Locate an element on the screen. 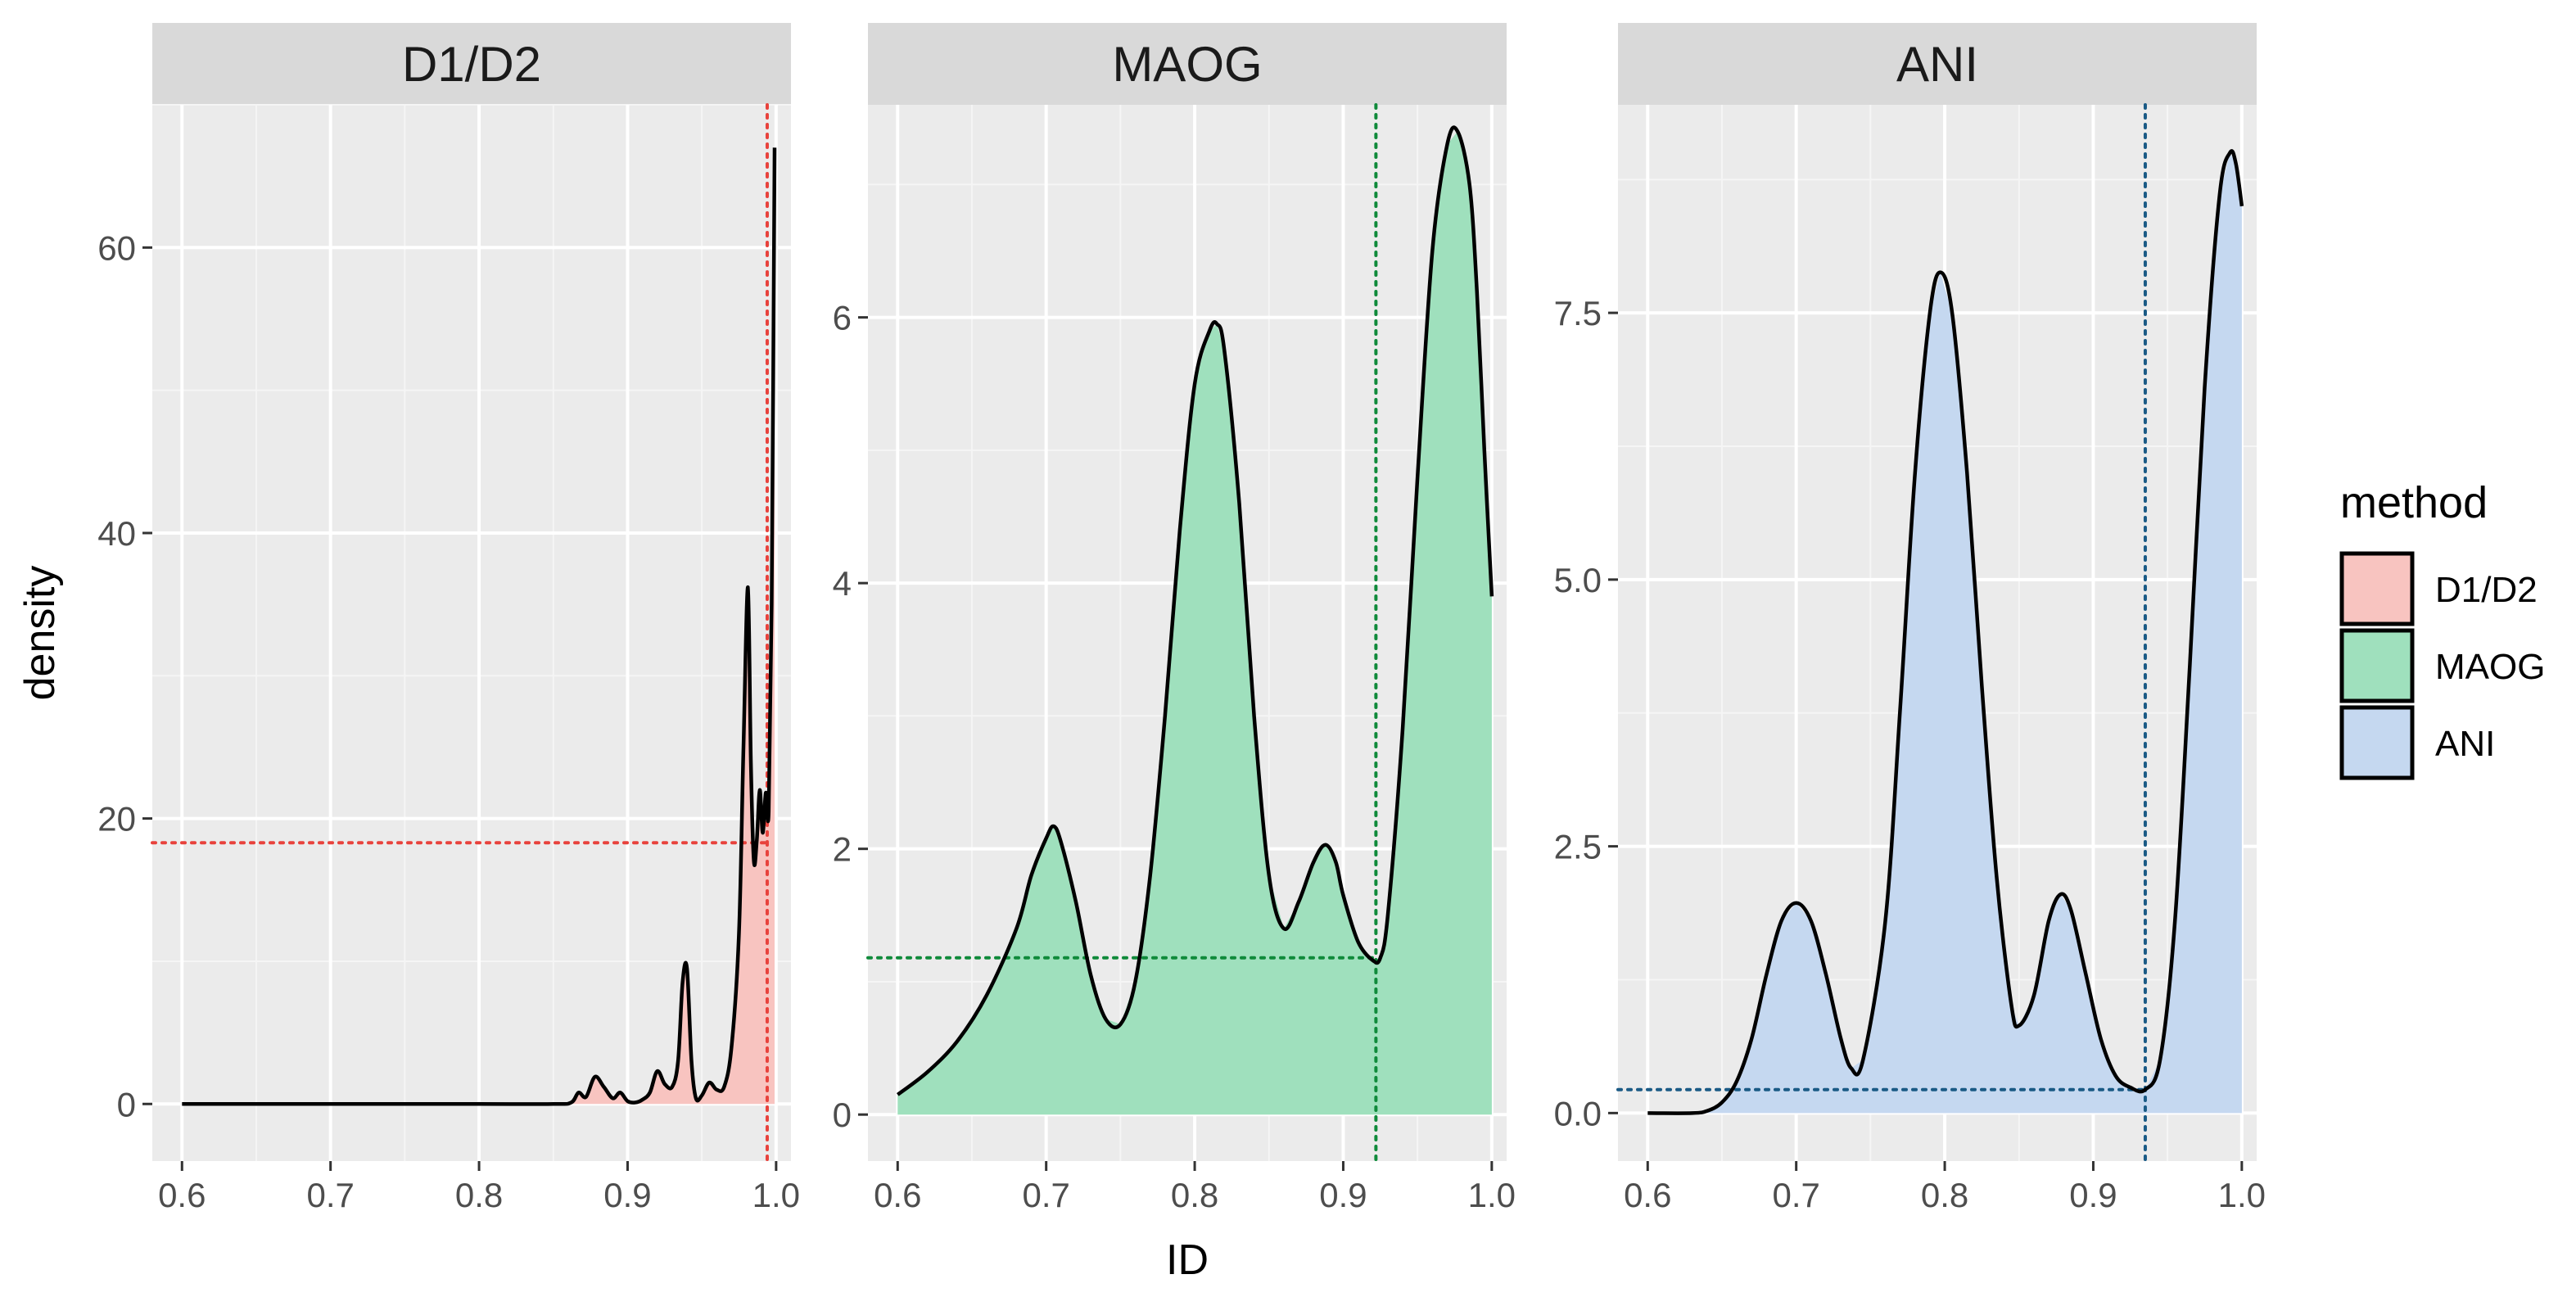 The image size is (2576, 1306). y-tick-label: 6 is located at coordinates (843, 318).